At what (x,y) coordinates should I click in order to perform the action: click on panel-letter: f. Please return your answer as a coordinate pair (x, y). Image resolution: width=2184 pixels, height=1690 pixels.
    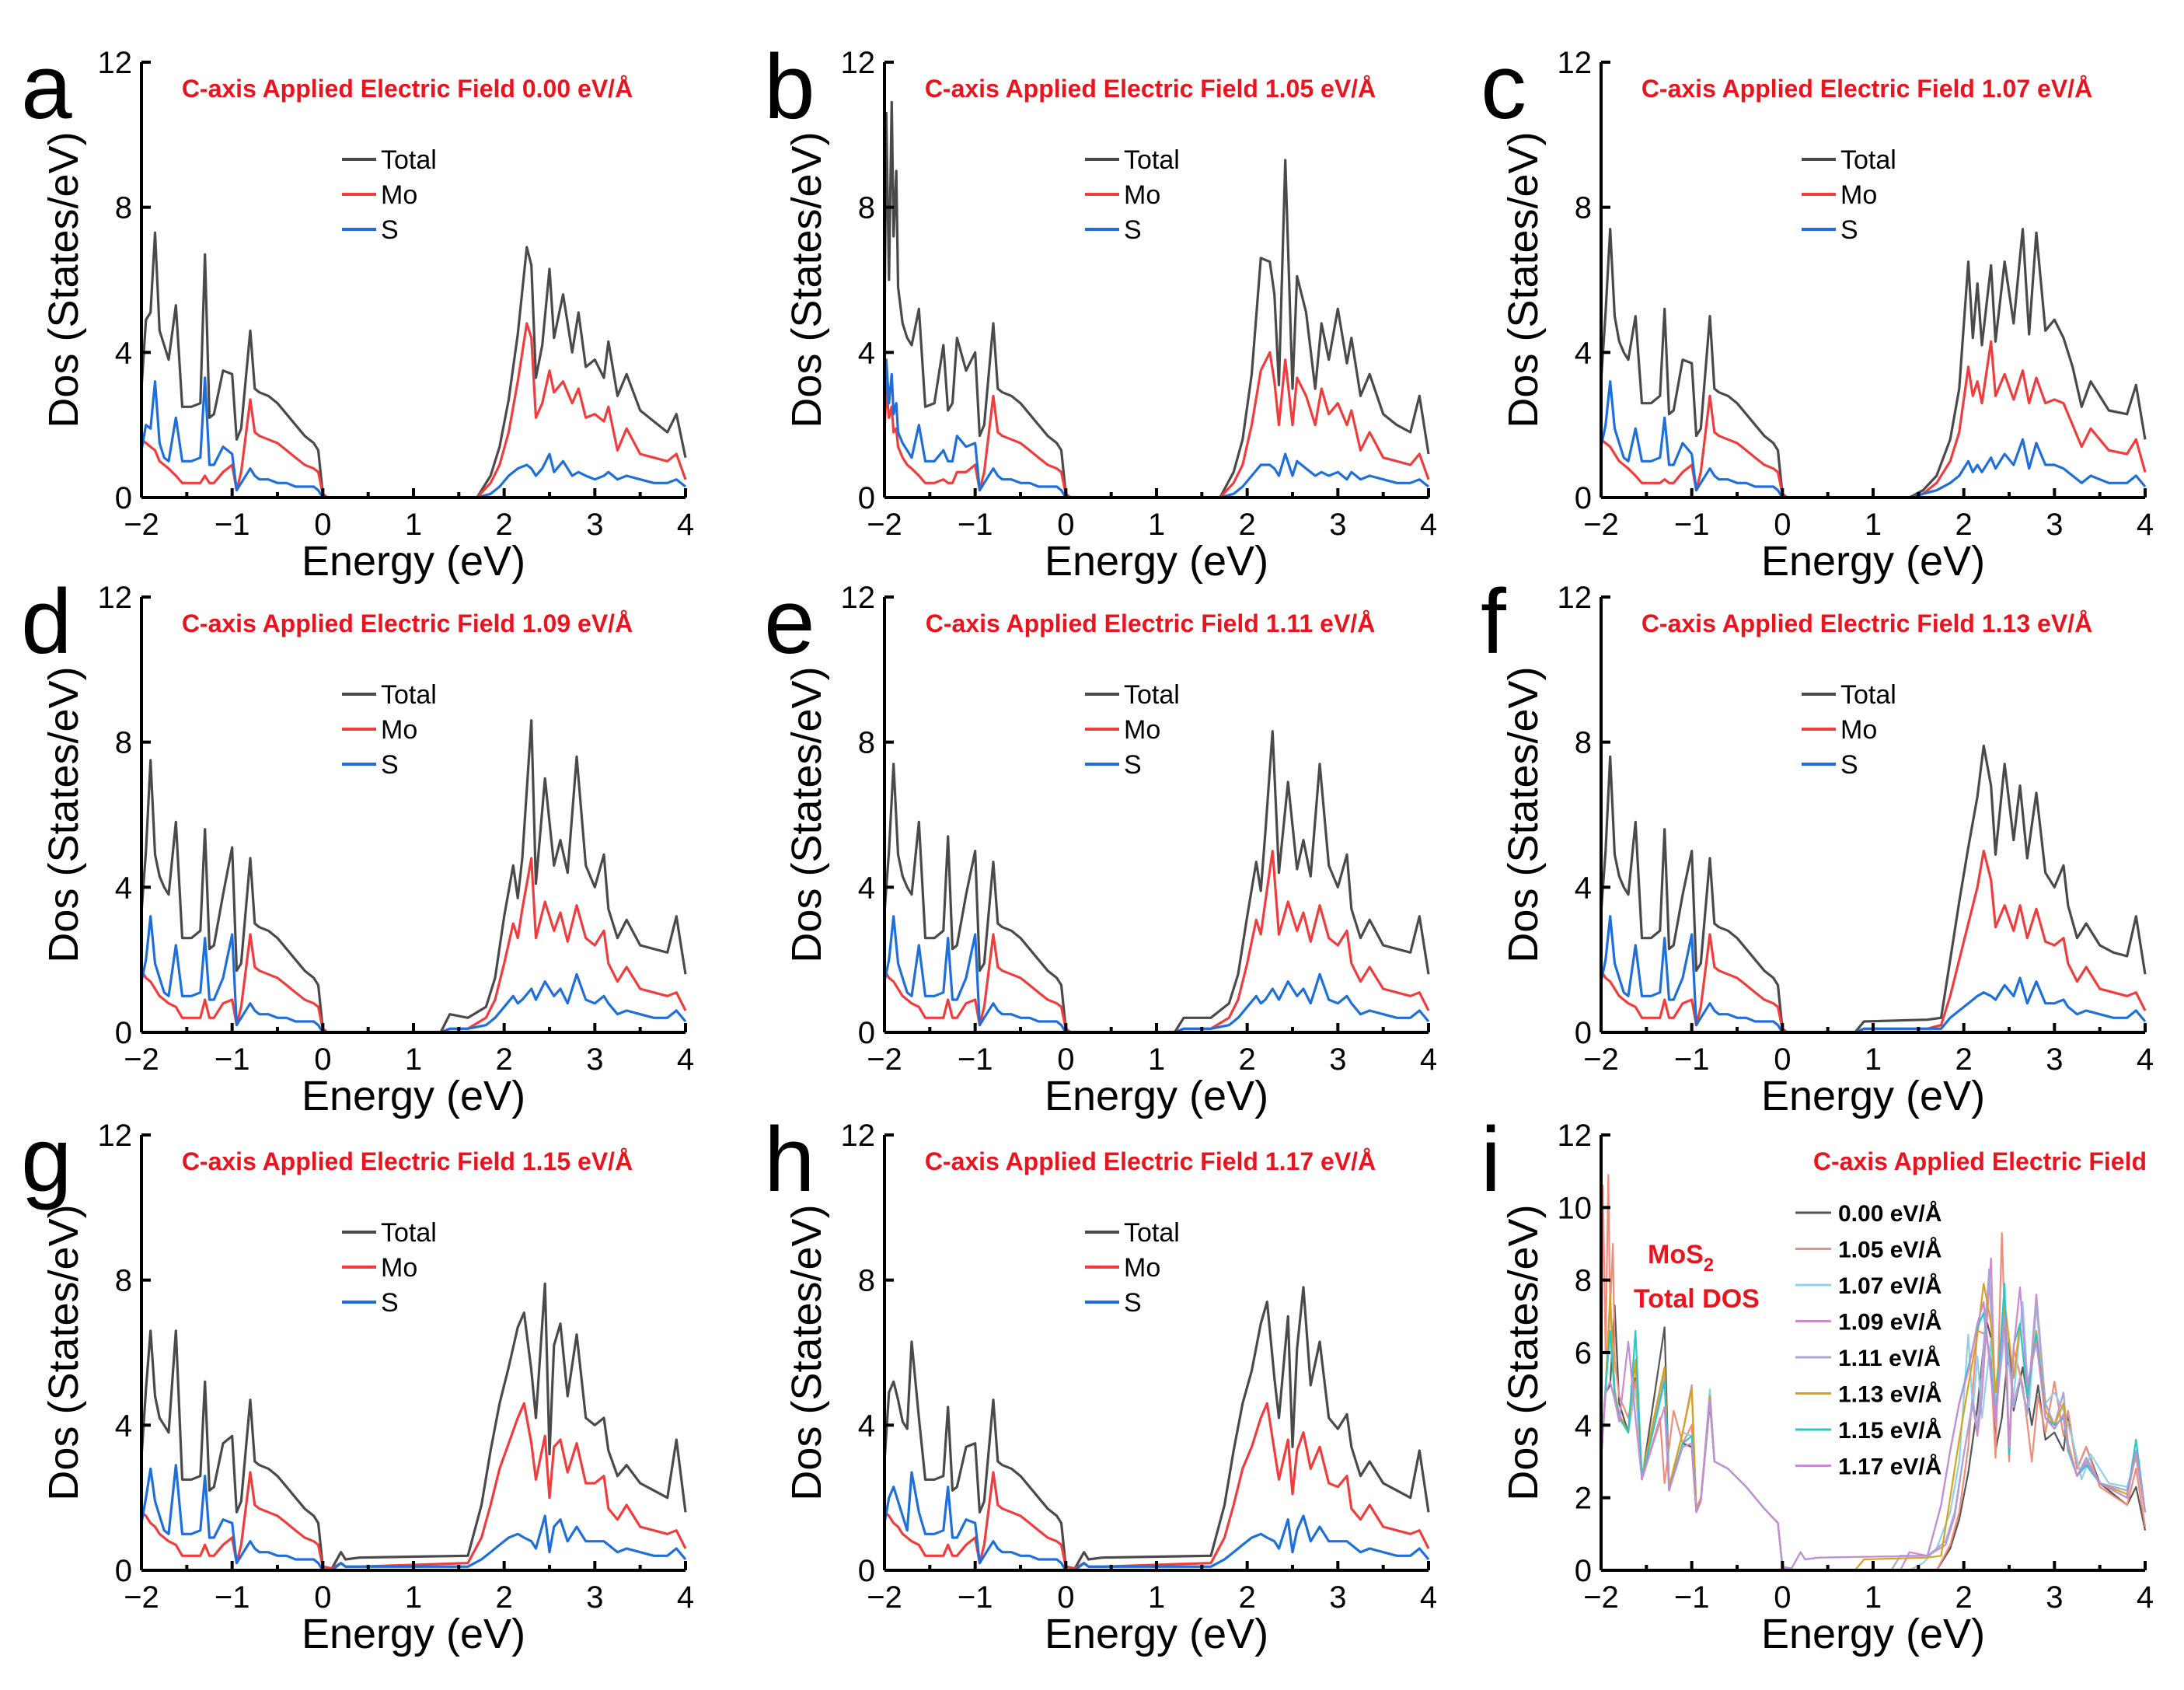
    Looking at the image, I should click on (1494, 622).